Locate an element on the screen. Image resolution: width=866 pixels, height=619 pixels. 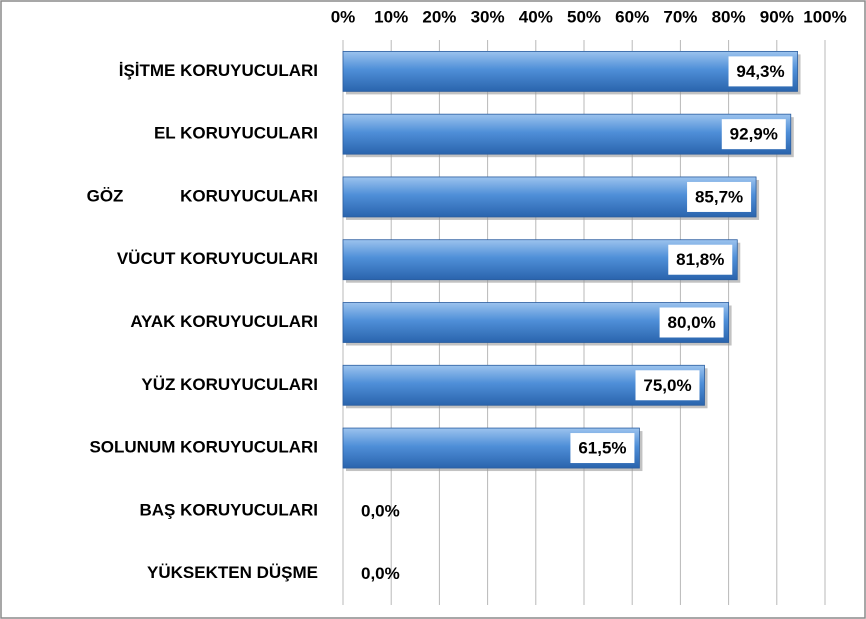
data-label: 94,3% is located at coordinates (760, 71).